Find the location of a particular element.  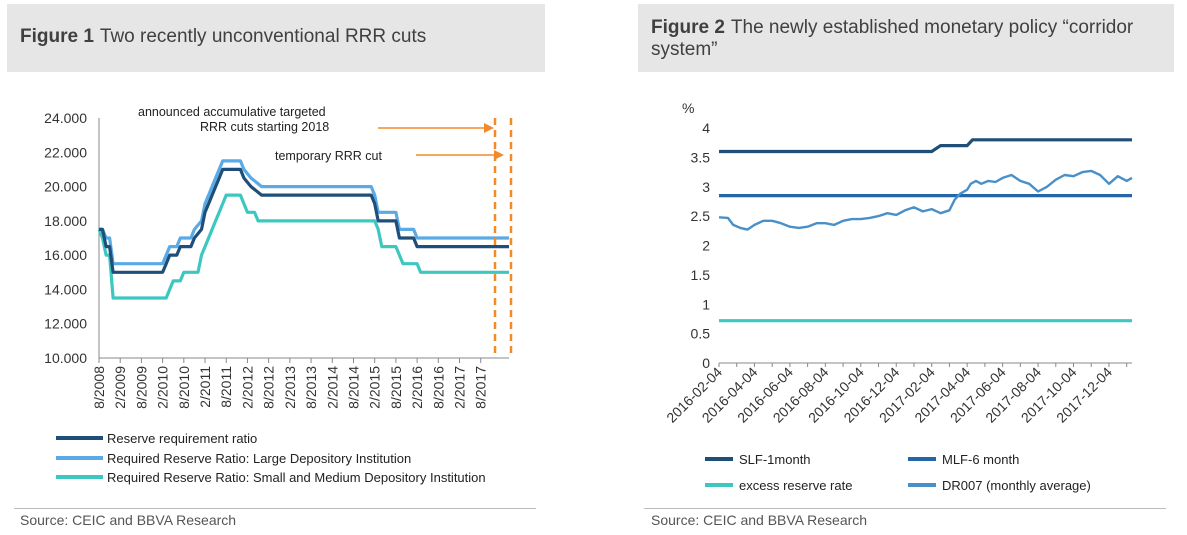

x-tick-label: 2/2010 is located at coordinates (163, 387).